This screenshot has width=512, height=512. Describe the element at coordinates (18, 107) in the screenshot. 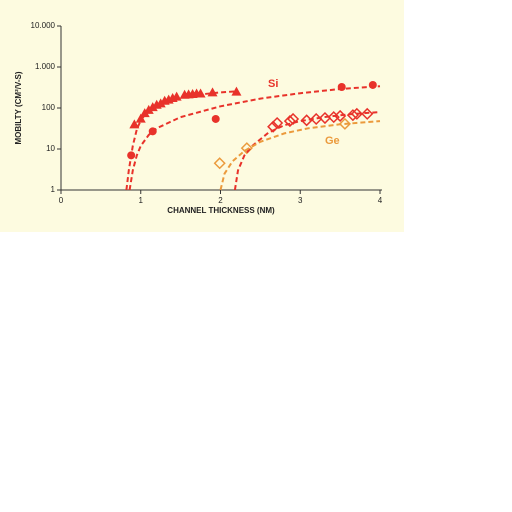

I see `y-axis-label: MOBILTY (CM²/V-S)` at that location.